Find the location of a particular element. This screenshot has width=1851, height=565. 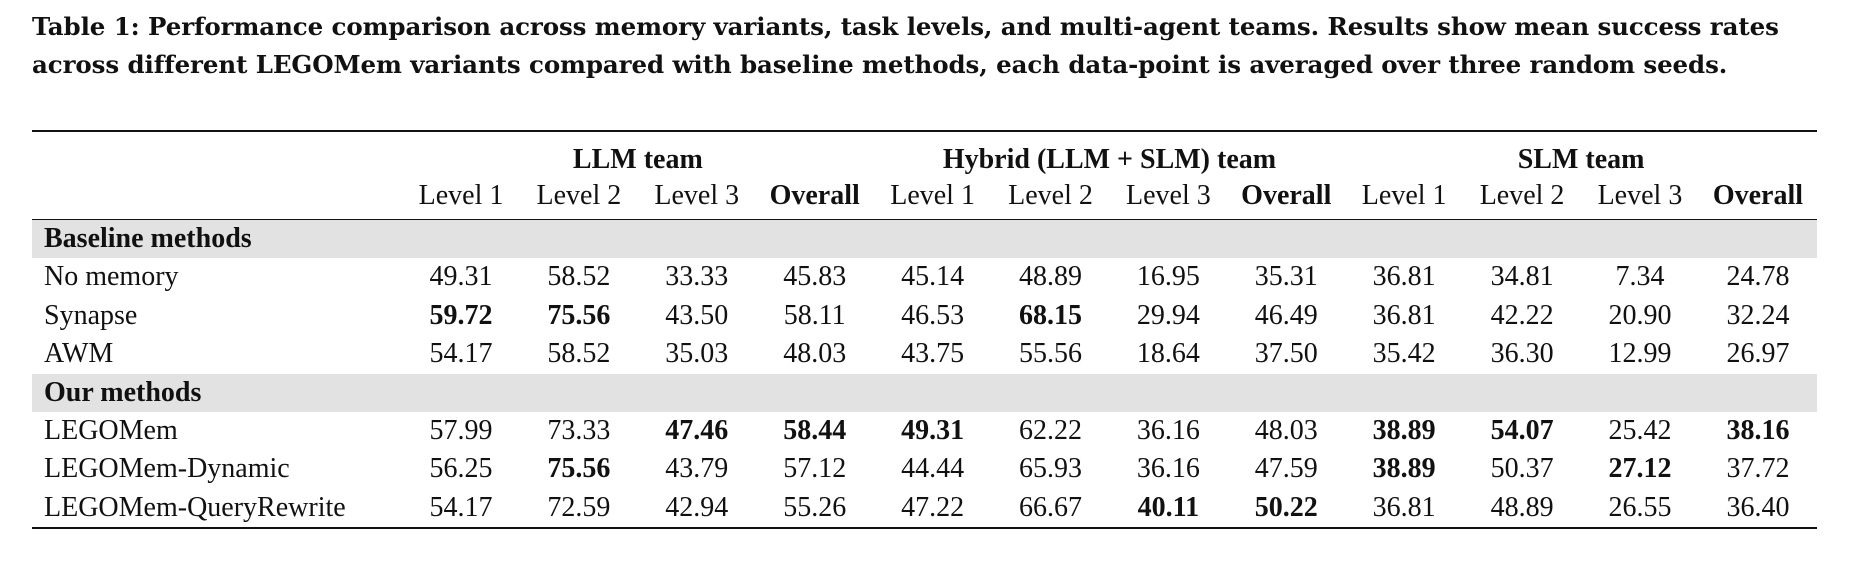

table-cell: 55.56 is located at coordinates (1050, 354).